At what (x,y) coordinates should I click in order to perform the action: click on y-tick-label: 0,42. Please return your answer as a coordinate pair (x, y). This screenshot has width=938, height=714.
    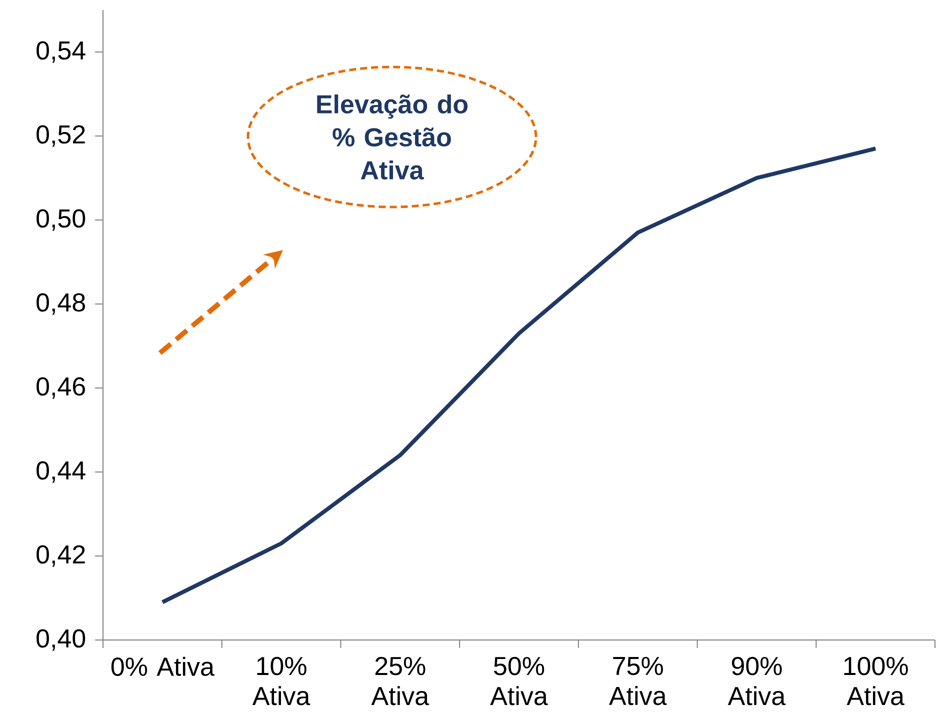
    Looking at the image, I should click on (60, 556).